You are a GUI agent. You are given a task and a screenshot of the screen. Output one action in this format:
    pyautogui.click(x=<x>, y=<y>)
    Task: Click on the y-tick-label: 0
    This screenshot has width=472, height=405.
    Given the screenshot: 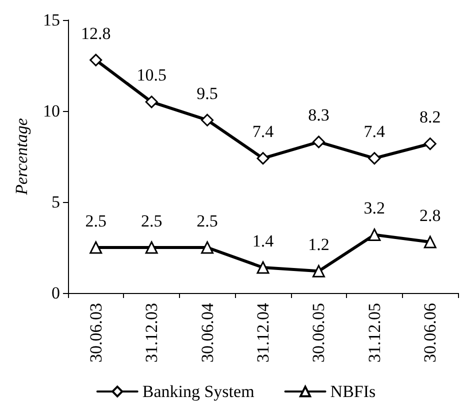 What is the action you would take?
    pyautogui.click(x=56, y=293)
    